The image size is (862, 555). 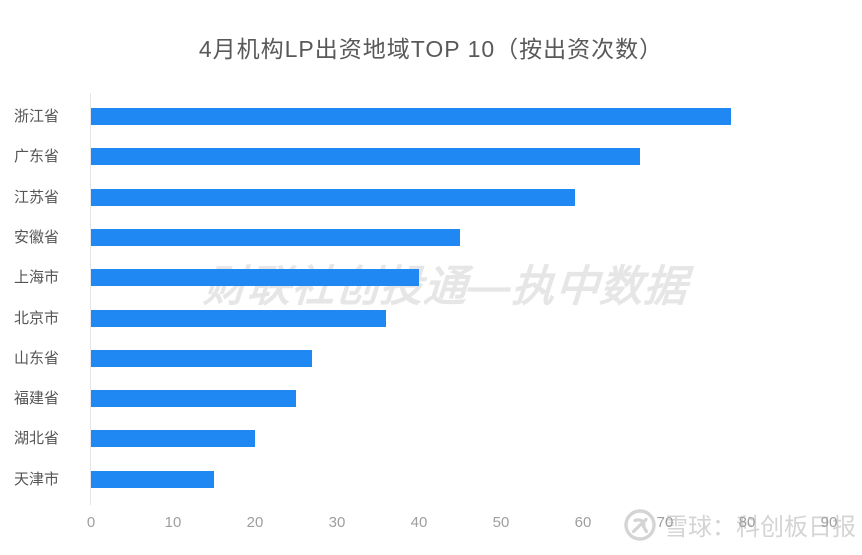 I want to click on bottom-watermark: 雪球：科创板日报, so click(x=739, y=524).